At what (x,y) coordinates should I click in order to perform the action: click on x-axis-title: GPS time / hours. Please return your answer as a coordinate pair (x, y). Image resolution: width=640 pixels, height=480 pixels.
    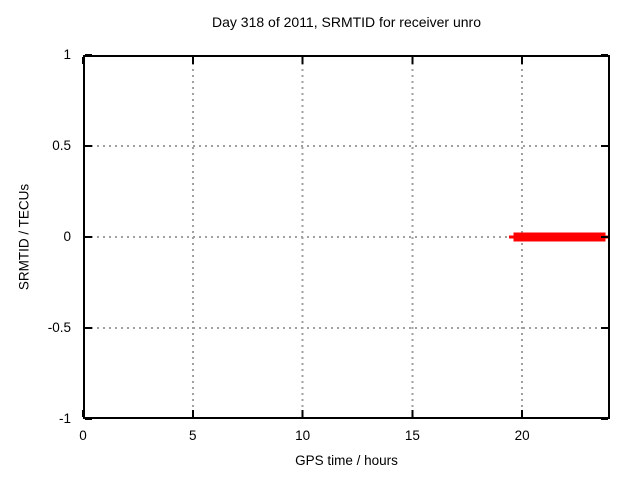
    Looking at the image, I should click on (346, 460).